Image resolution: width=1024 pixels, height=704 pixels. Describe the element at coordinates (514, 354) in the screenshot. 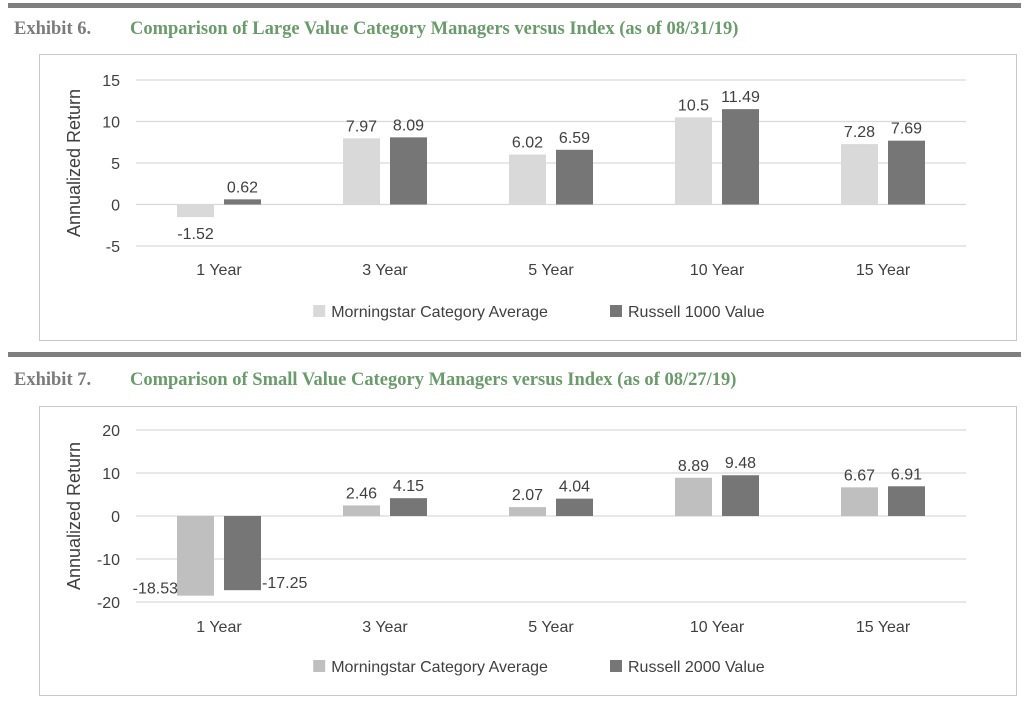

I see `section-rule-middle` at that location.